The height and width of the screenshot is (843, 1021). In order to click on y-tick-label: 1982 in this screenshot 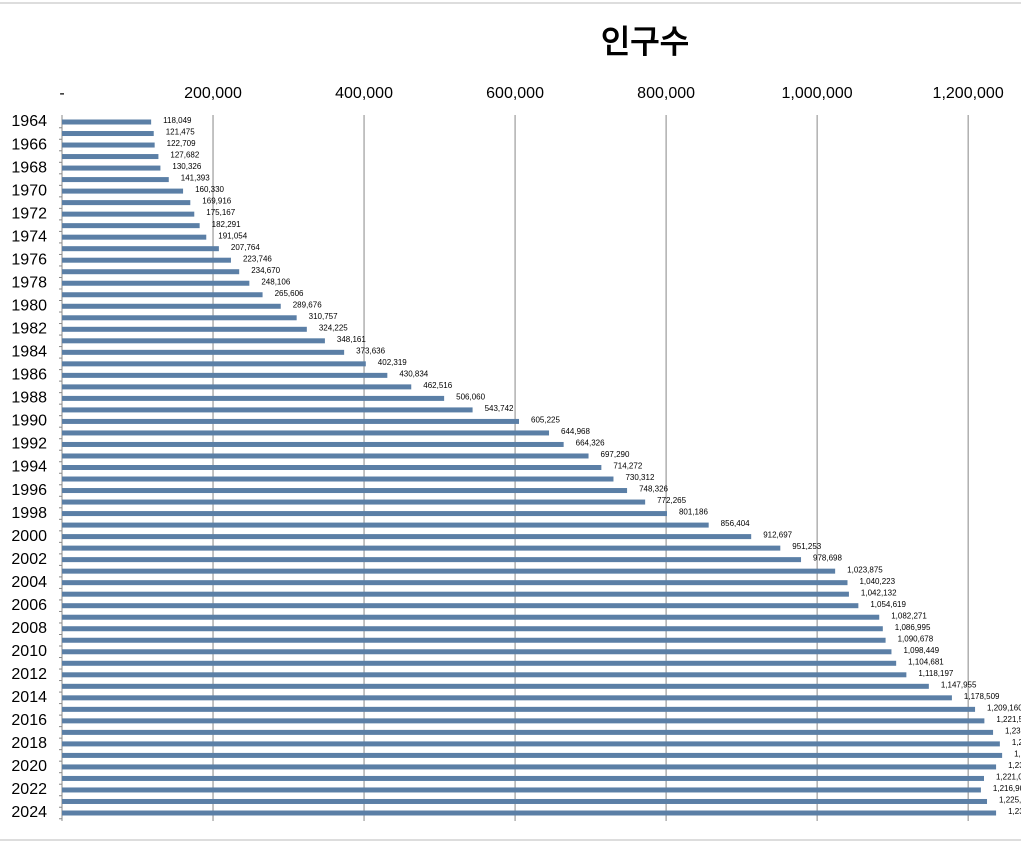, I will do `click(29, 329)`.